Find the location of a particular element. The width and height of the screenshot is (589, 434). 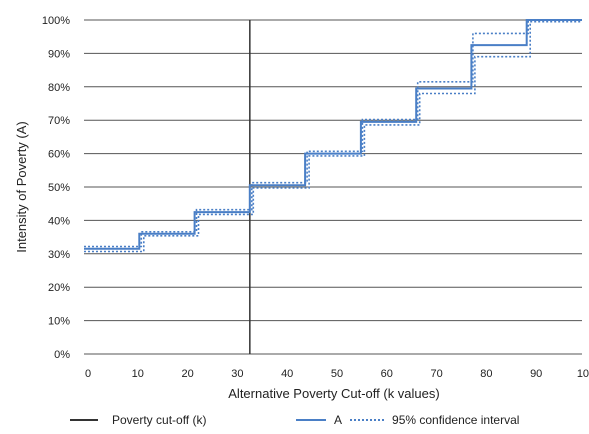

y-tick-label: 50% is located at coordinates (59, 188).